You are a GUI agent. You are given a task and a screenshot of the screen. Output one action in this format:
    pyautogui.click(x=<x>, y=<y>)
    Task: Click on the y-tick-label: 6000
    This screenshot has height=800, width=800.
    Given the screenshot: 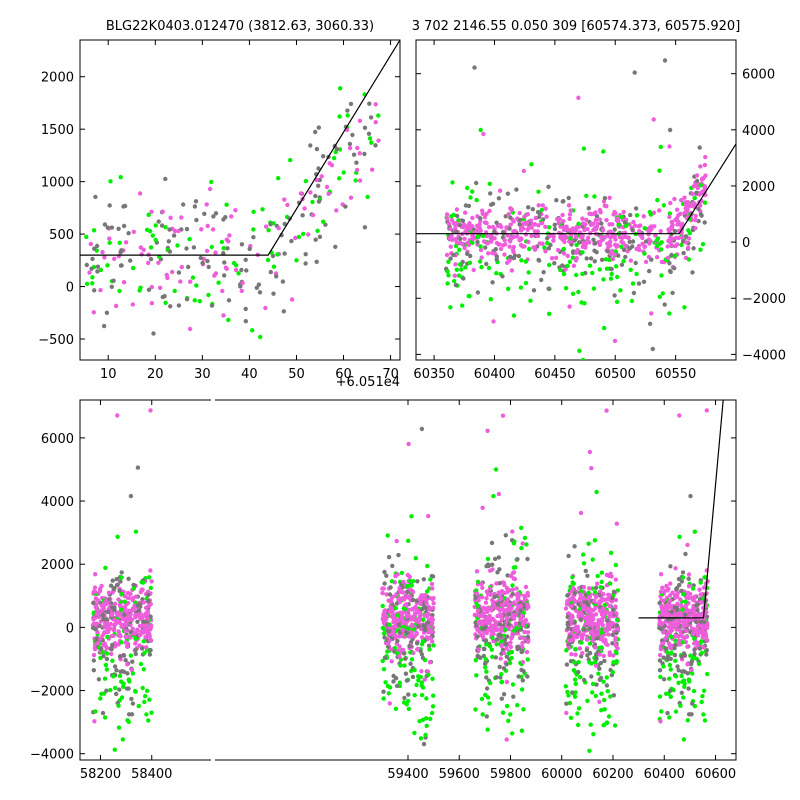 What is the action you would take?
    pyautogui.click(x=758, y=75)
    